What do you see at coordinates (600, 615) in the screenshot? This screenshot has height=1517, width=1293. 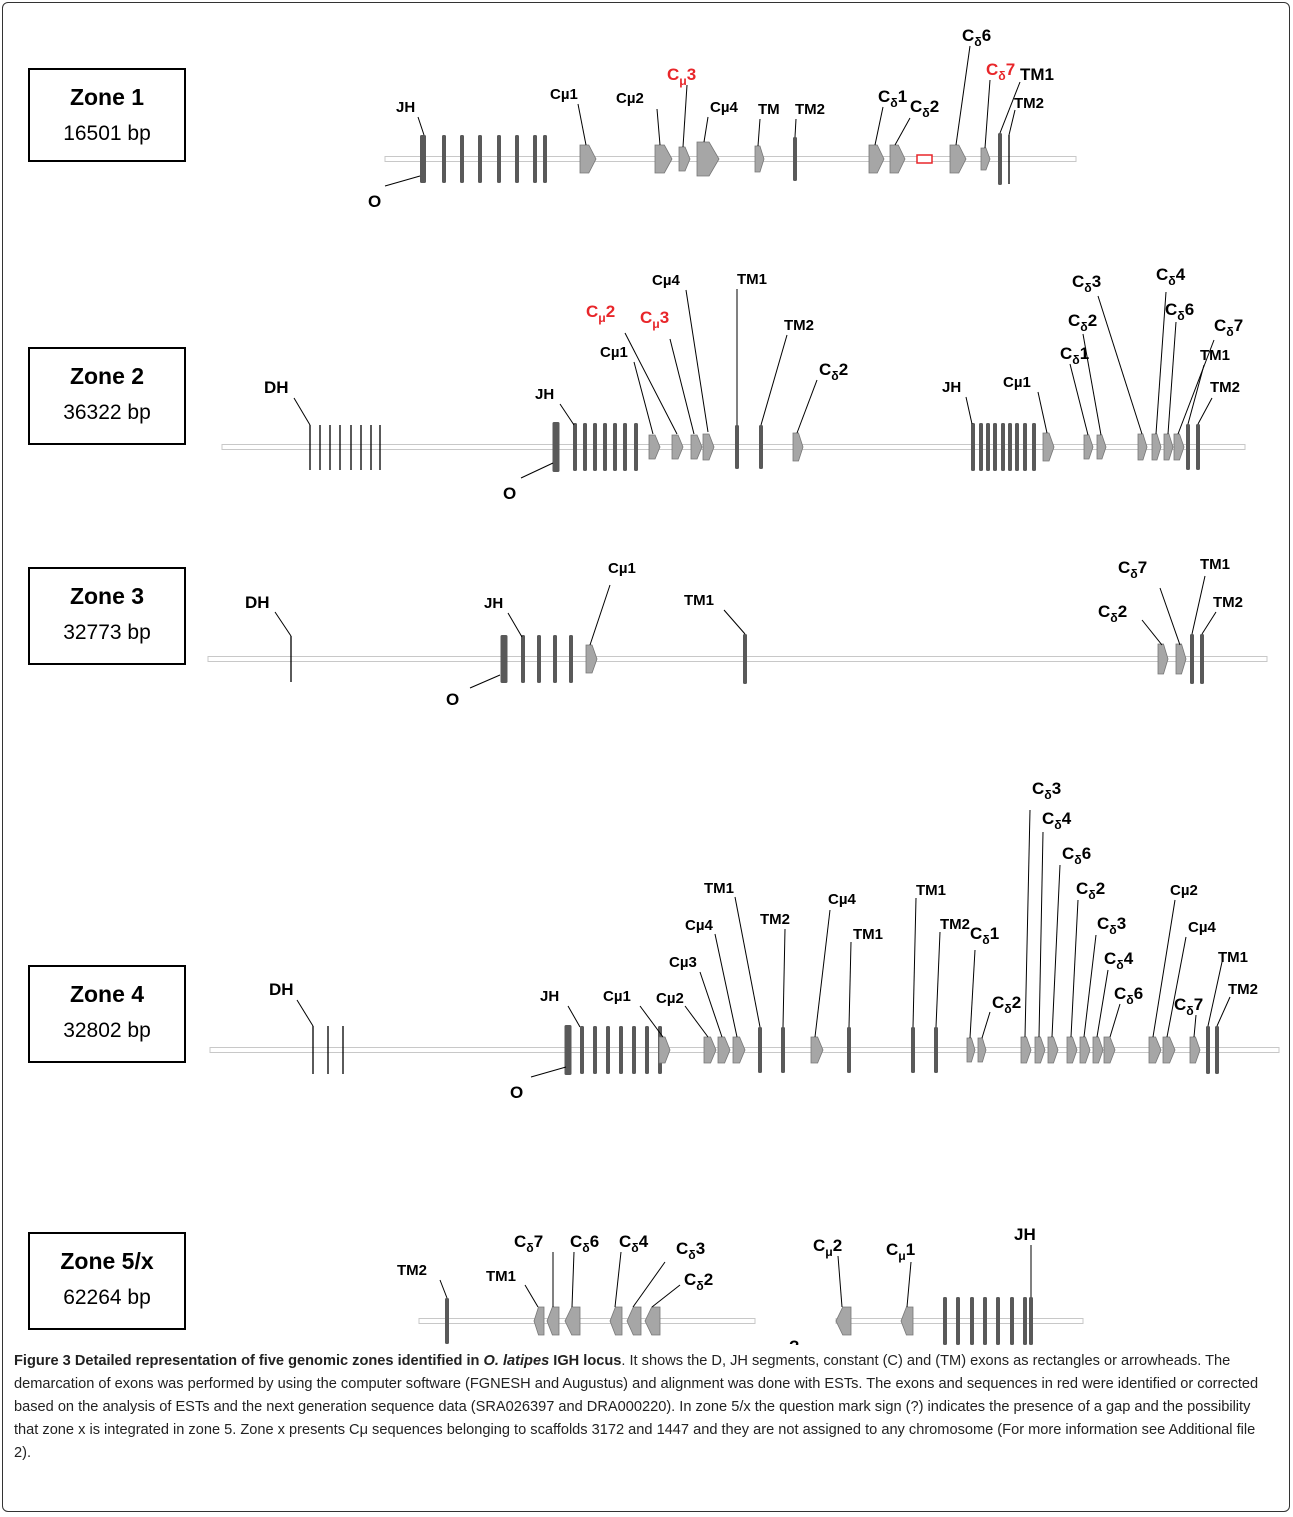 I see `zone3-cmu1-leader` at bounding box center [600, 615].